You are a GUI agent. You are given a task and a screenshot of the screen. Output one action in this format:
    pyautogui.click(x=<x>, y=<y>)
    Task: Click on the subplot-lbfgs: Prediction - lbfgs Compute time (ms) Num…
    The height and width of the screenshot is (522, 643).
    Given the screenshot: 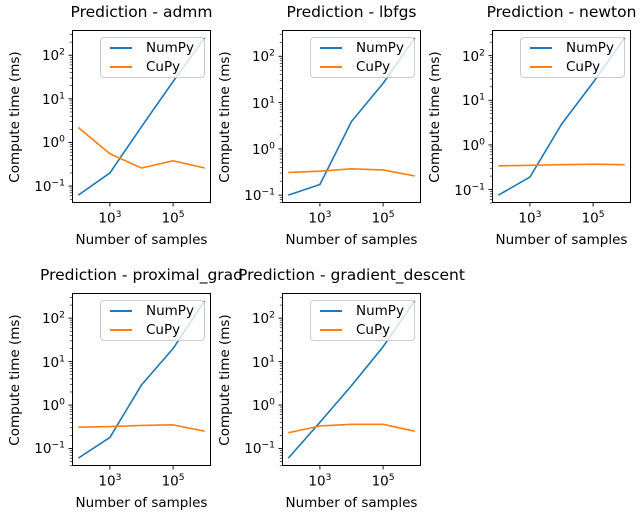 What is the action you would take?
    pyautogui.click(x=319, y=125)
    